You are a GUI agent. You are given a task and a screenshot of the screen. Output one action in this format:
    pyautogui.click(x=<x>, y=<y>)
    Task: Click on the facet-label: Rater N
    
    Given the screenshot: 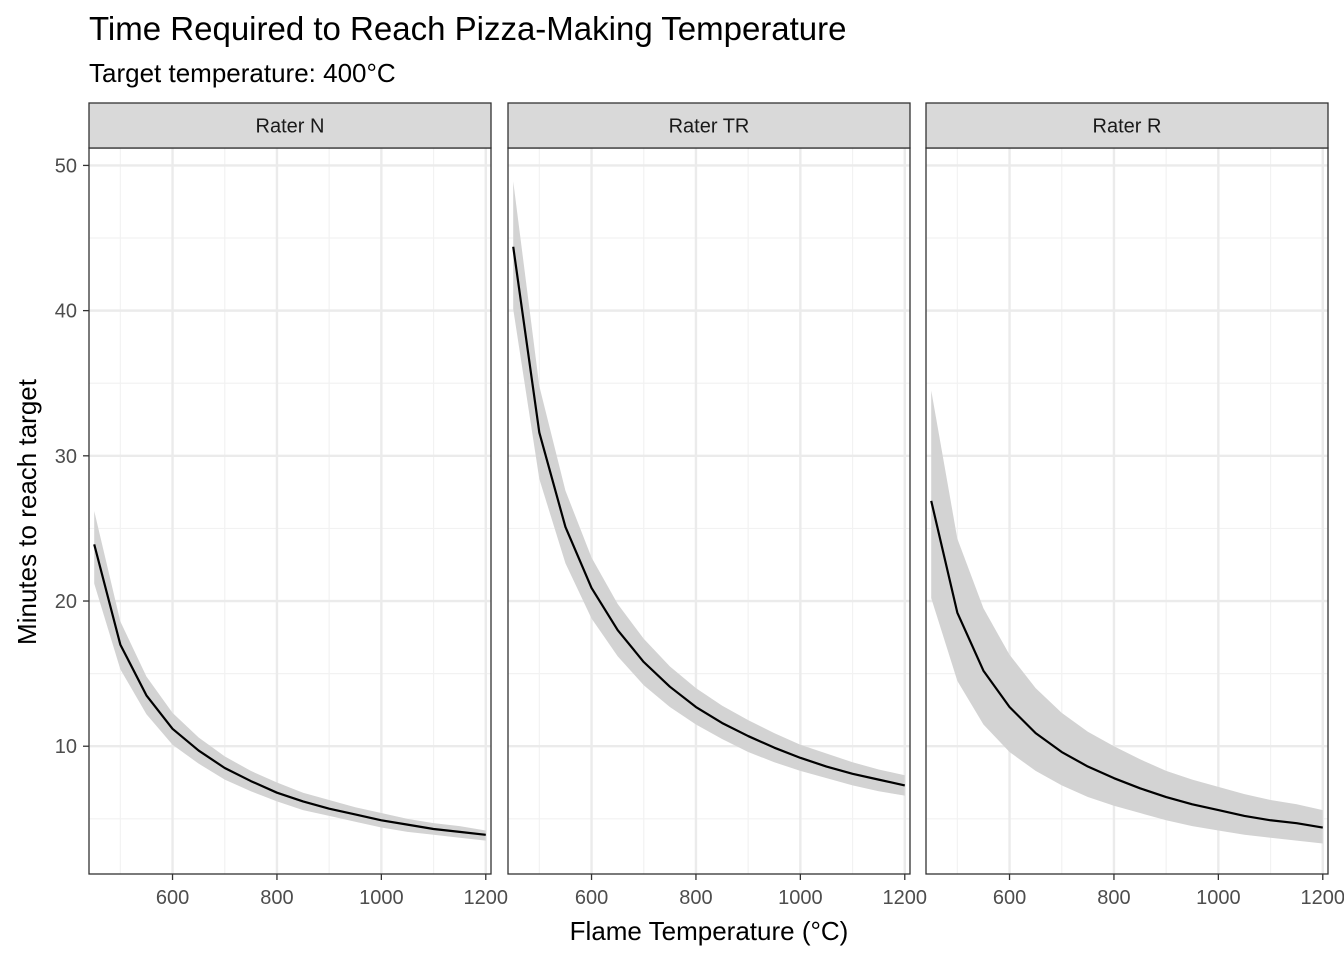 What is the action you would take?
    pyautogui.click(x=290, y=127)
    